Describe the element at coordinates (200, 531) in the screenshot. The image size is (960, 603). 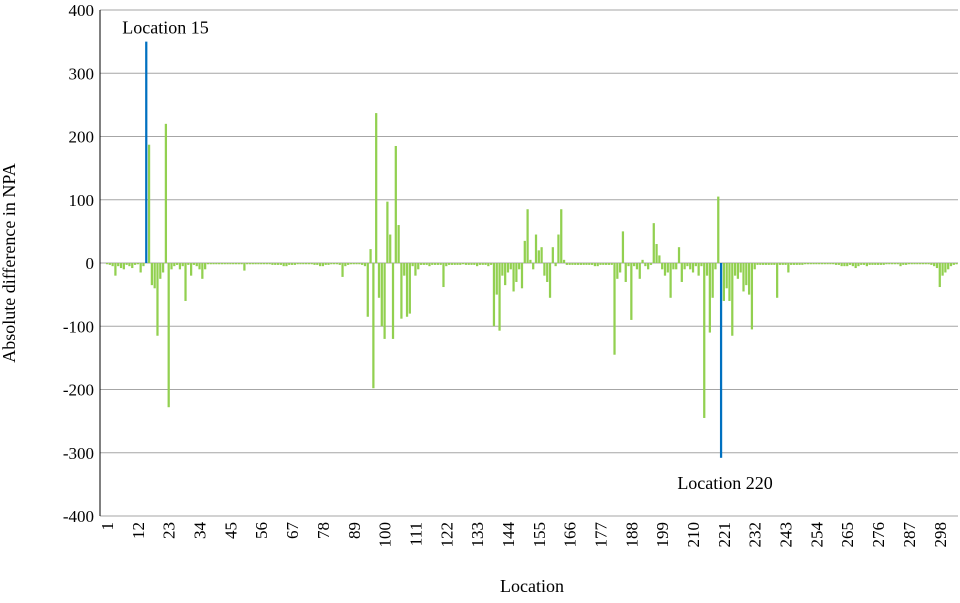
I see `x-tick-label: 34` at that location.